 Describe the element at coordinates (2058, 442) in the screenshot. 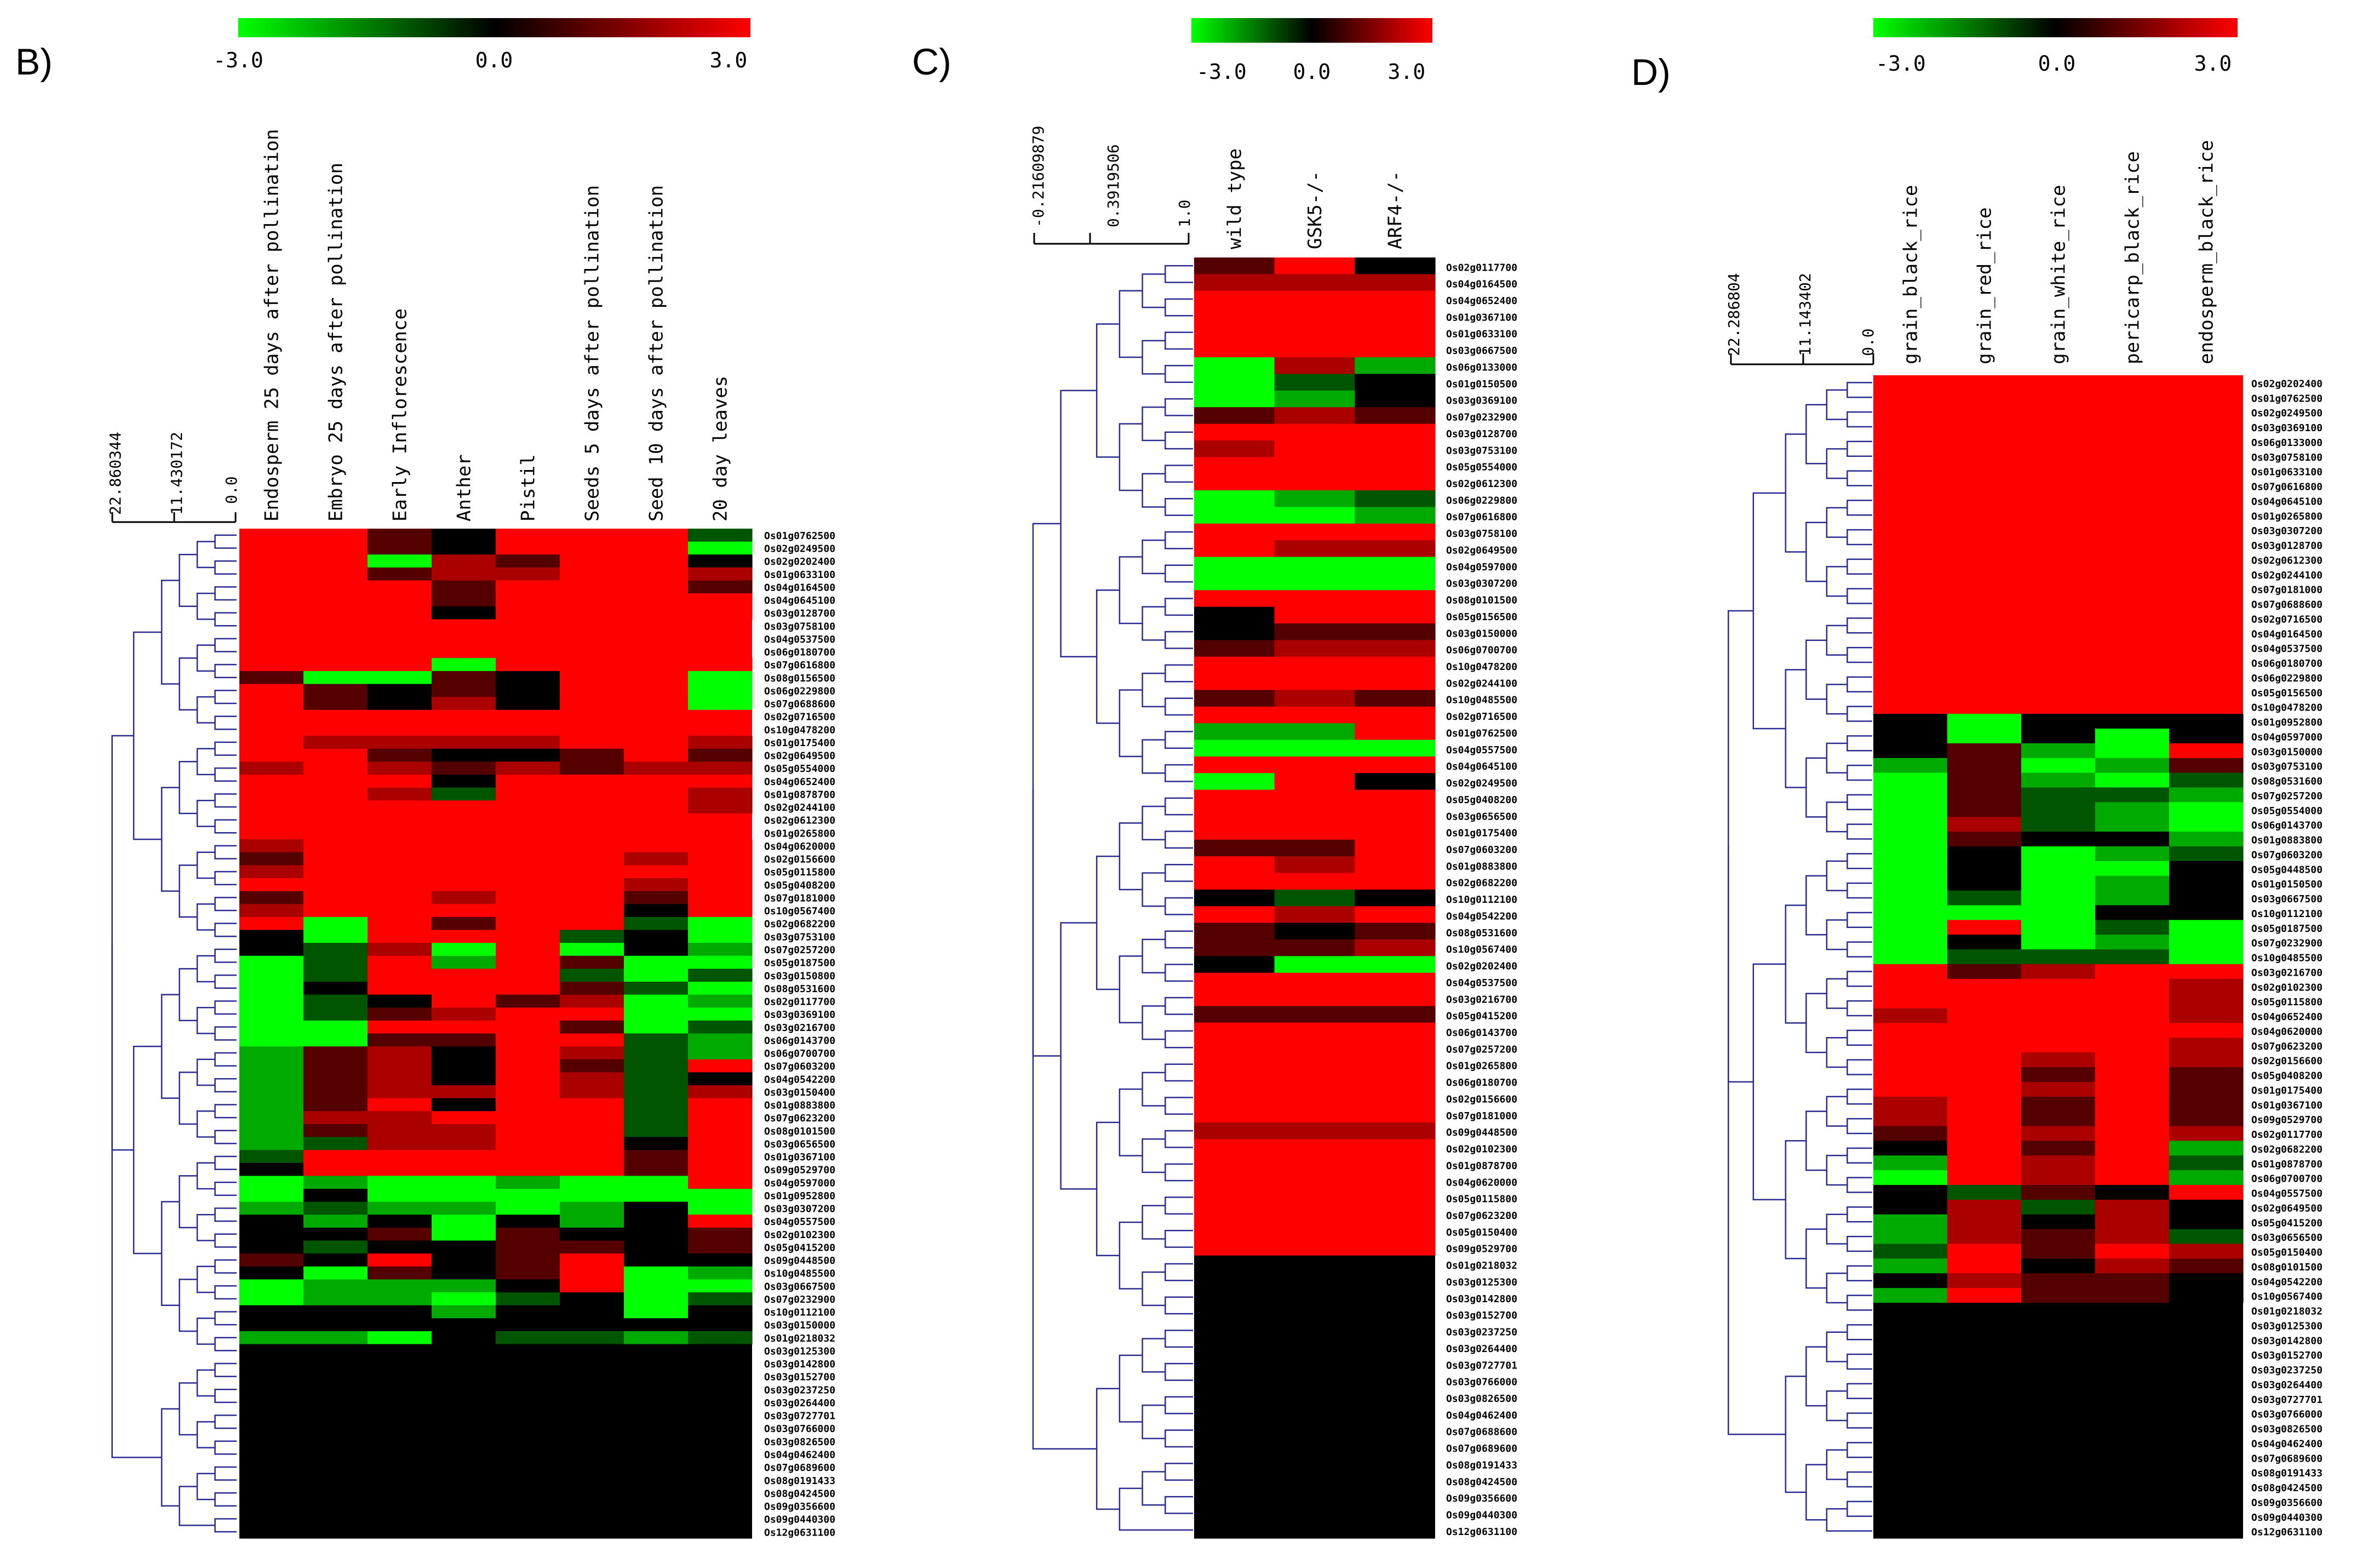

I see `panel-d-row-4-solid` at that location.